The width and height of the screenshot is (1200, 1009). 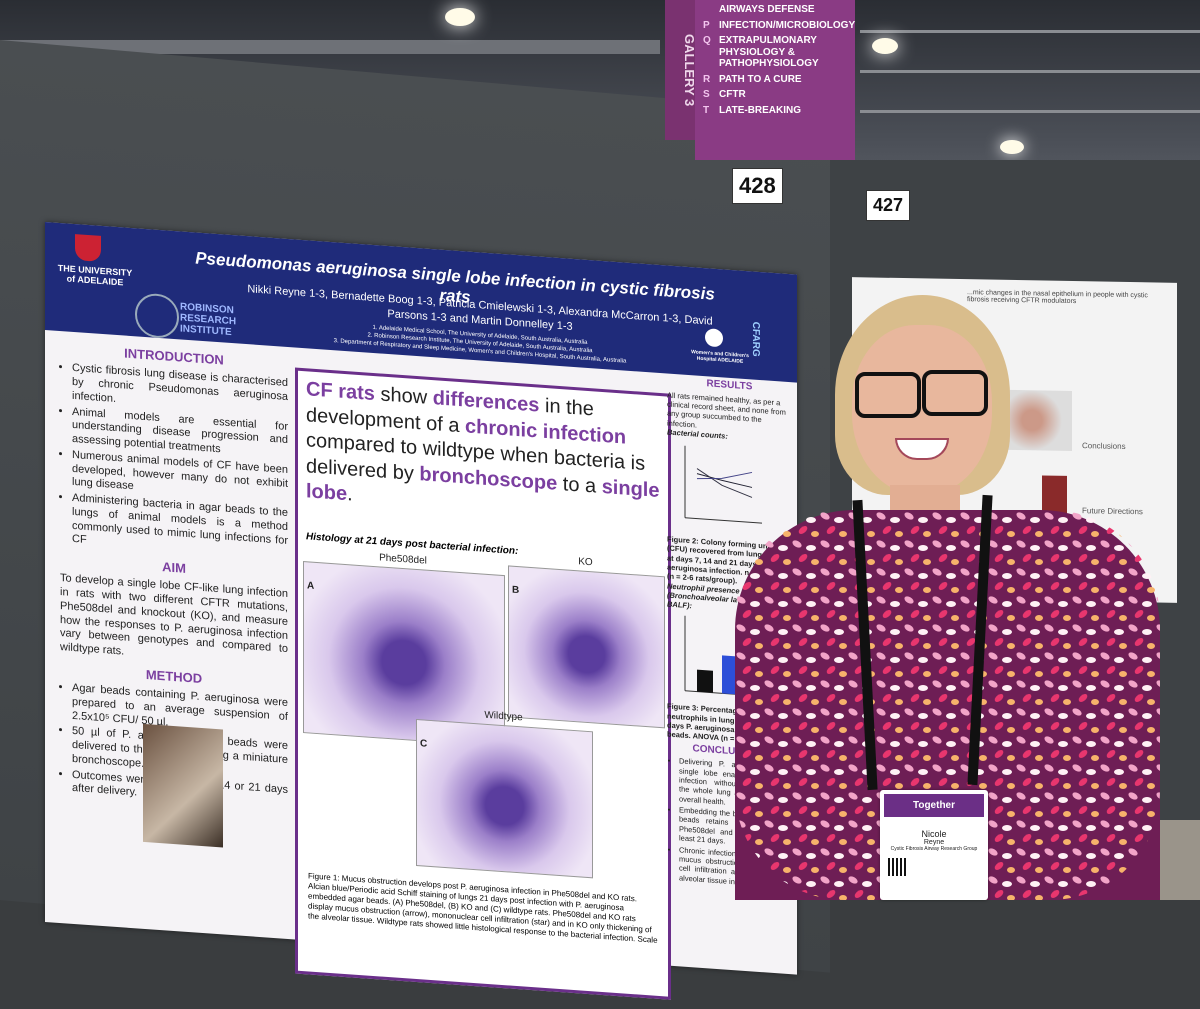 What do you see at coordinates (787, 25) in the screenshot?
I see `banner-text: INFECTION/MICROBIOLOGY` at bounding box center [787, 25].